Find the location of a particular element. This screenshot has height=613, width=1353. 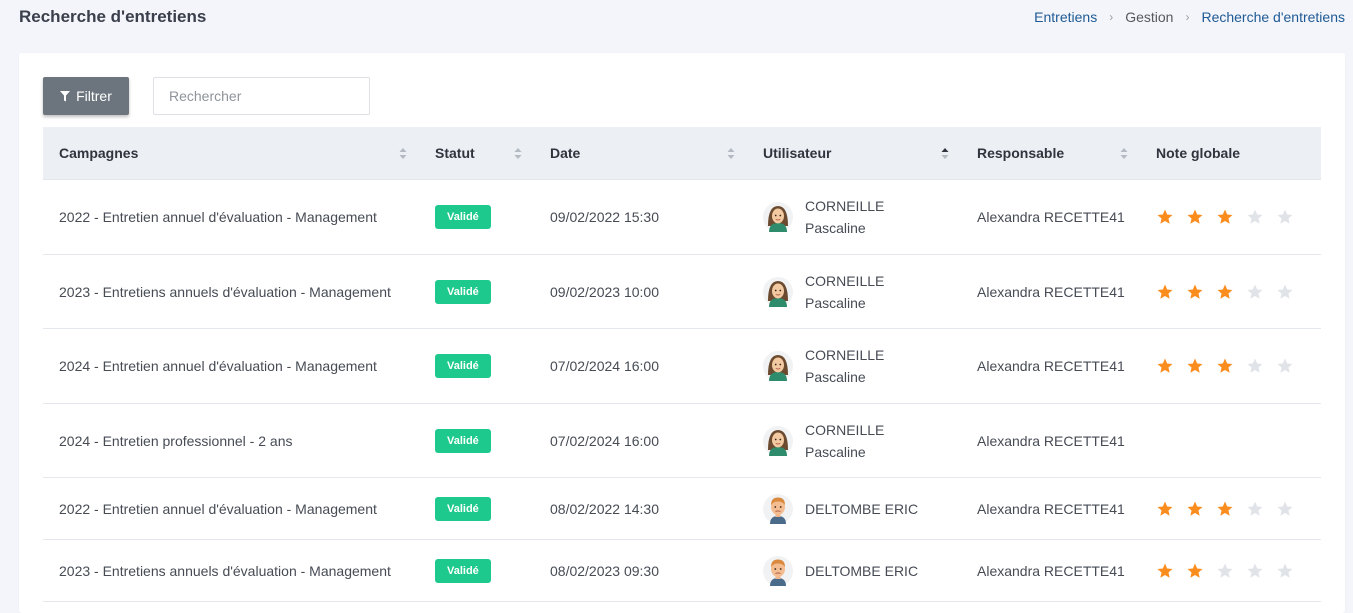

page-title: Recherche d'entretiens is located at coordinates (113, 16).